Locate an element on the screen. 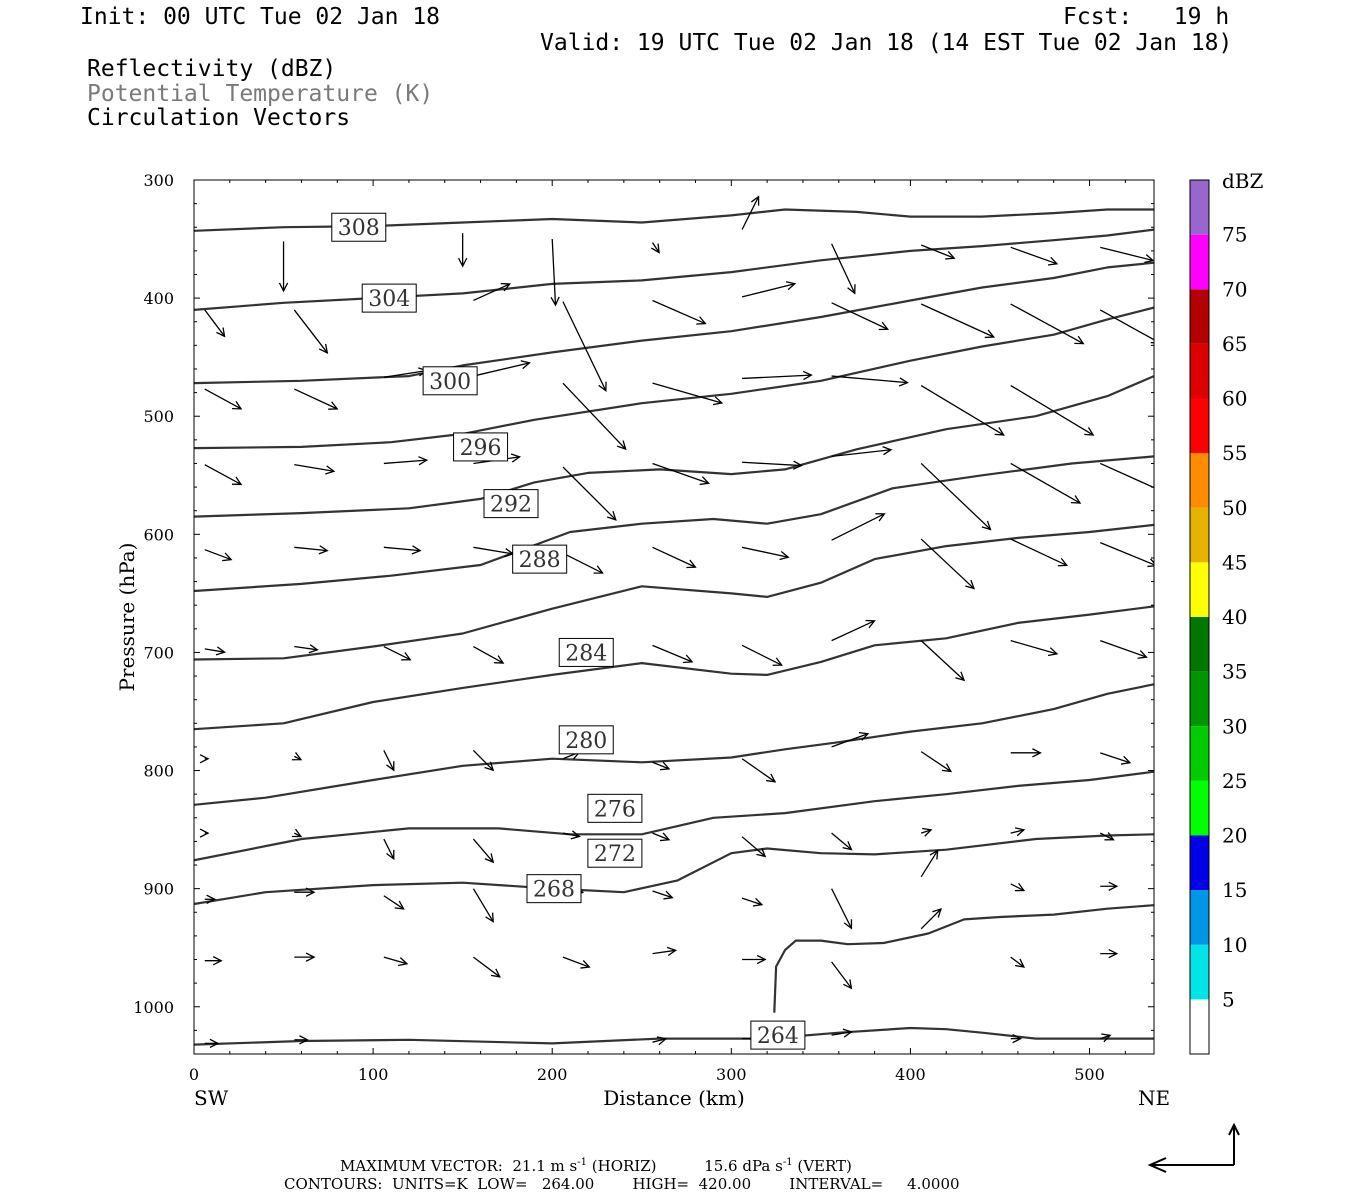  reference-vector-icon is located at coordinates (1193, 1147).